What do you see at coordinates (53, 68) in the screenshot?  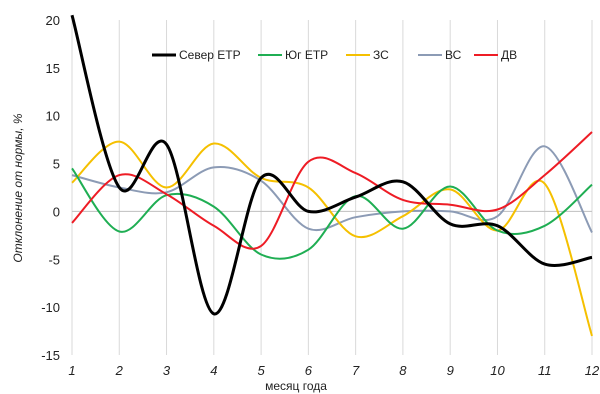 I see `y-tick-label: 15` at bounding box center [53, 68].